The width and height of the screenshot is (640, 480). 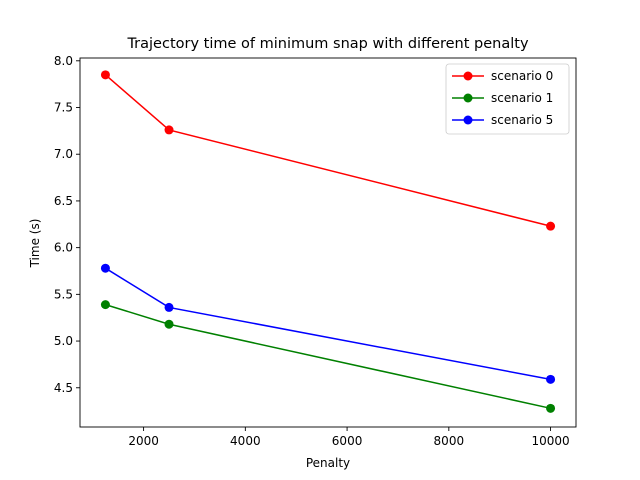 I want to click on y-tick-label-5: 7.0, so click(x=63, y=154).